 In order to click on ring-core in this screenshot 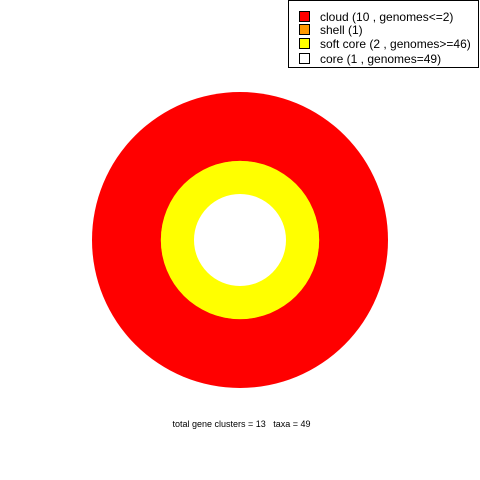, I will do `click(240, 240)`.